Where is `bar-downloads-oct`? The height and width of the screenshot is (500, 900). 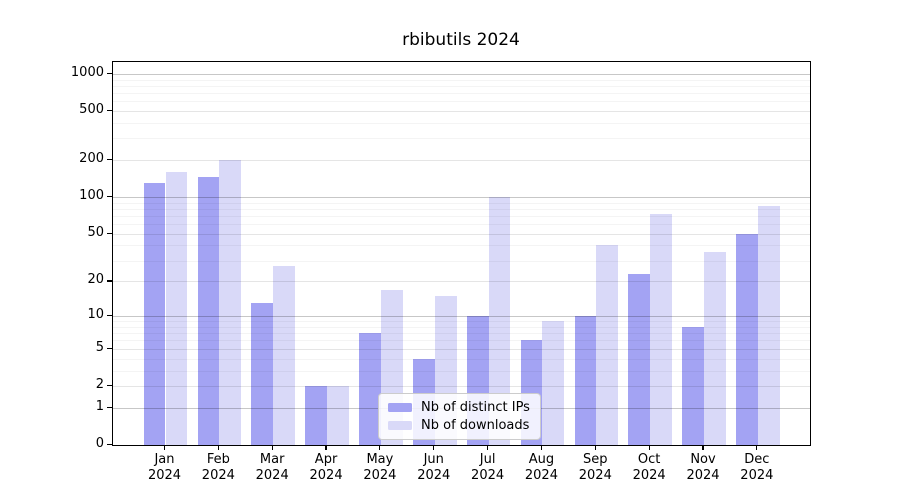 bar-downloads-oct is located at coordinates (661, 329).